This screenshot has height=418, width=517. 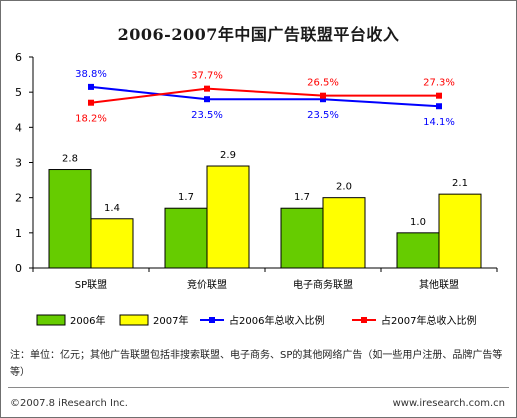 What do you see at coordinates (460, 183) in the screenshot?
I see `bar-value-label: 2.1` at bounding box center [460, 183].